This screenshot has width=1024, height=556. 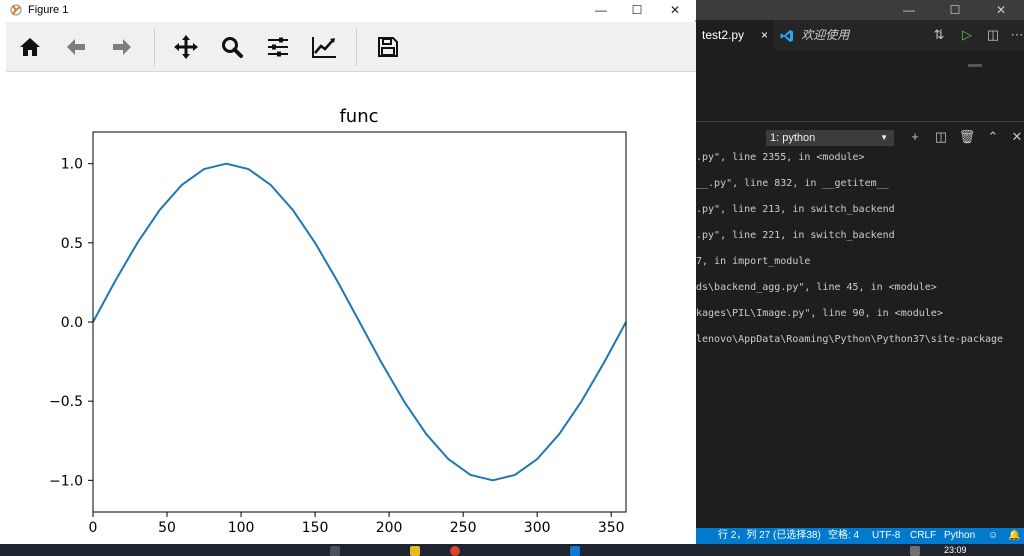 What do you see at coordinates (463, 528) in the screenshot?
I see `x-tick-label: 250` at bounding box center [463, 528].